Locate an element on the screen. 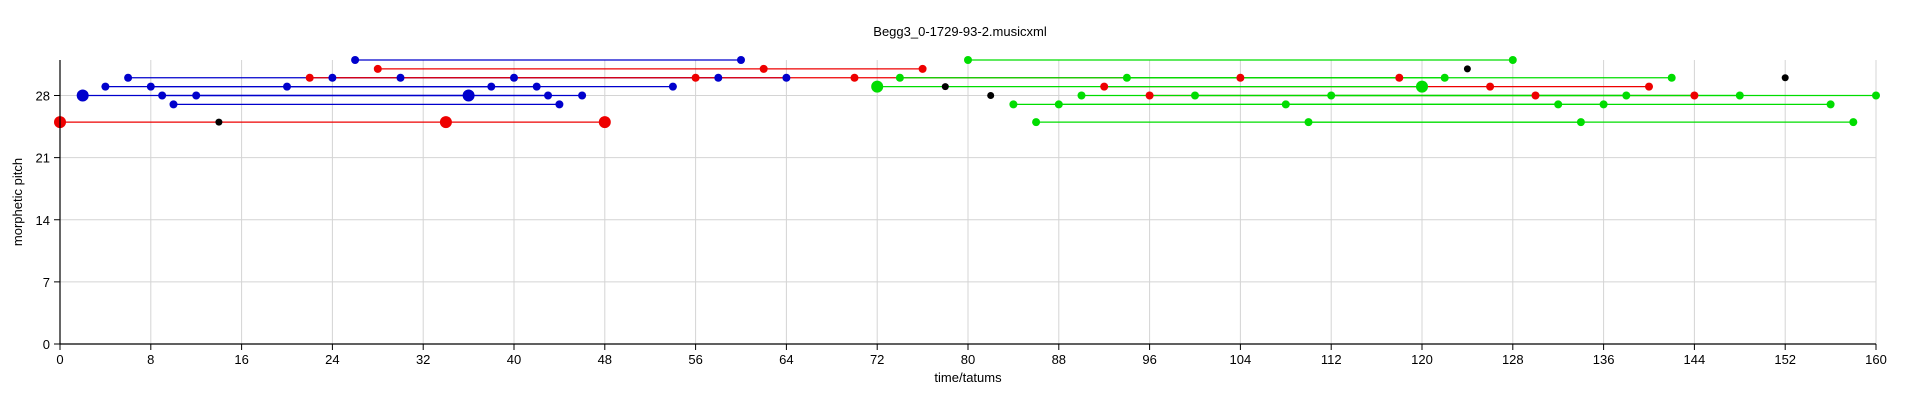 Image resolution: width=1920 pixels, height=401 pixels. x-tick-label: 160 is located at coordinates (1876, 359).